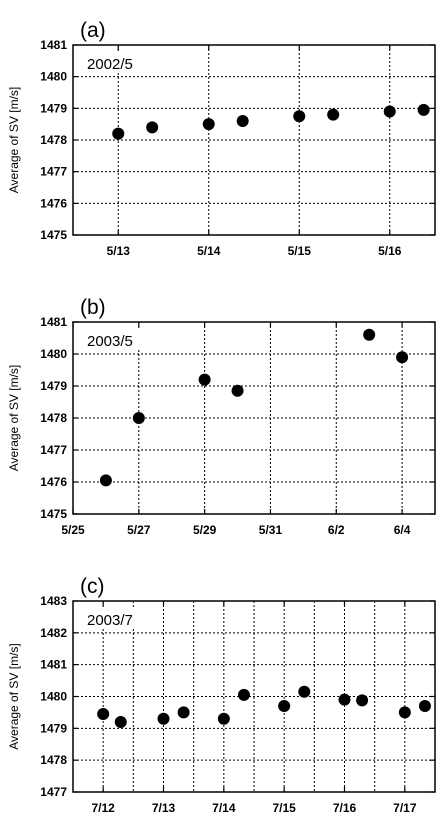 This screenshot has height=828, width=448. Describe the element at coordinates (93, 30) in the screenshot. I see `panel-label: (a)` at that location.